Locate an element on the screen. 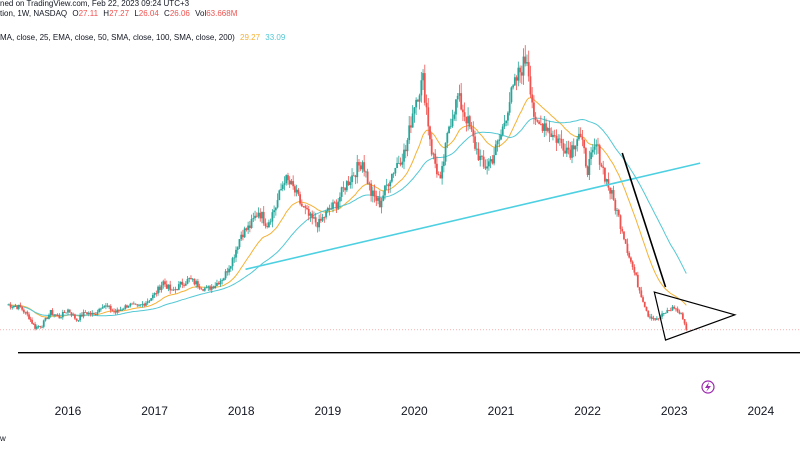 This screenshot has height=450, width=800. event-marker is located at coordinates (708, 387).